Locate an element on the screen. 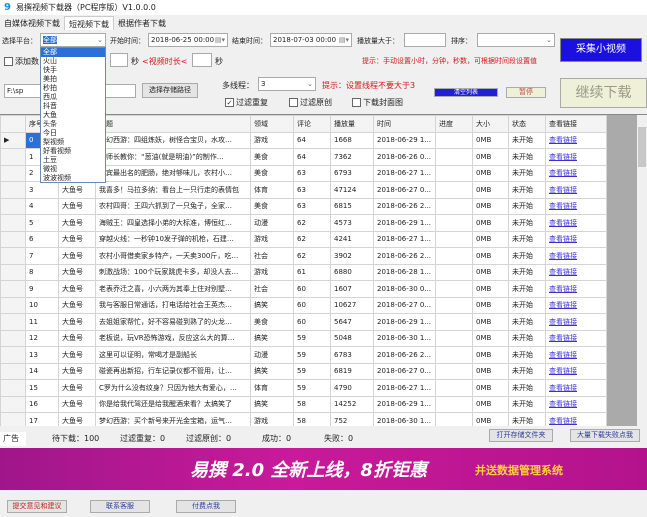 This screenshot has height=517, width=647. platform-option: 全部 is located at coordinates (73, 52).